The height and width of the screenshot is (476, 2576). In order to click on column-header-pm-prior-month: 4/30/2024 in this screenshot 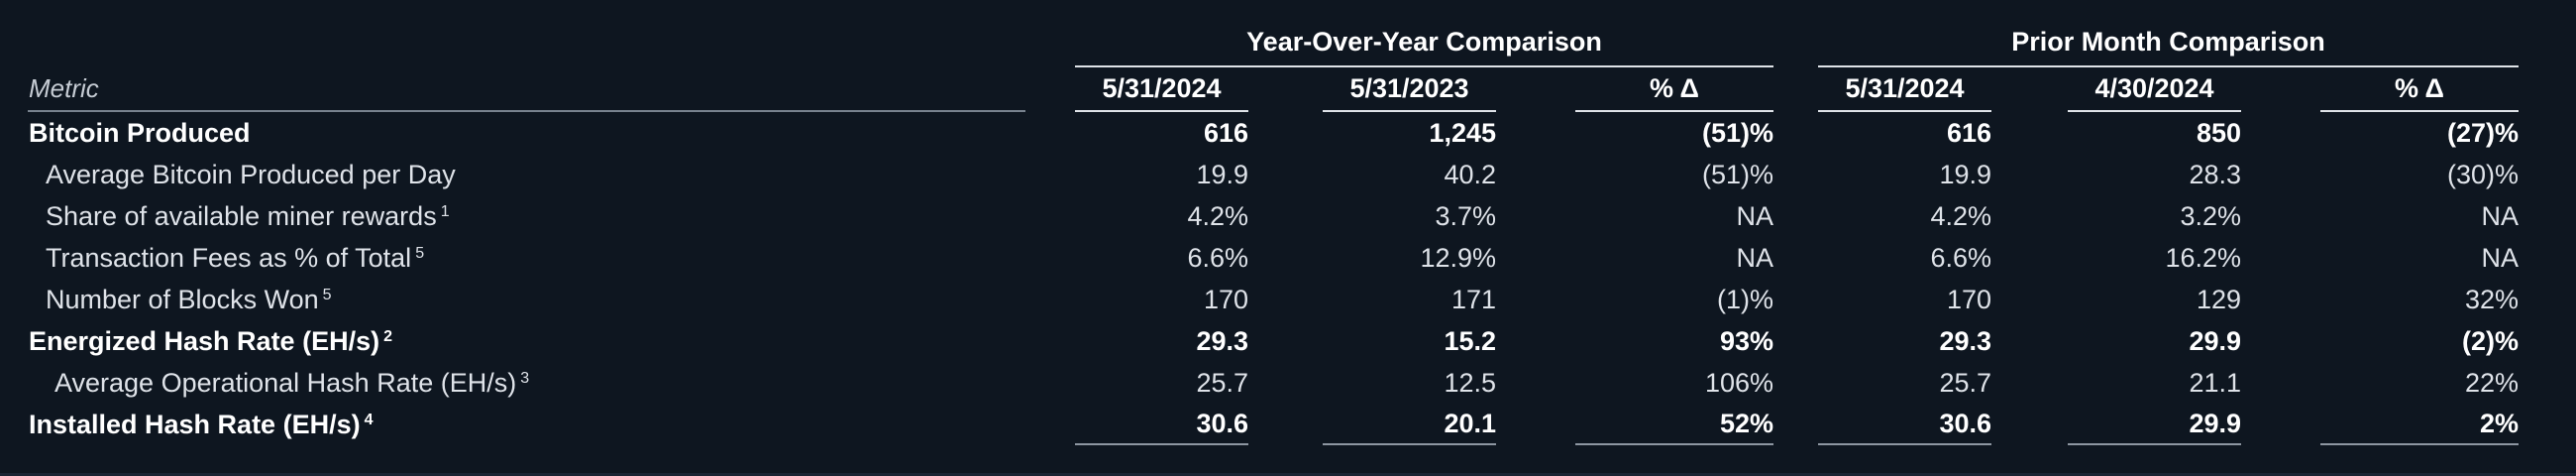, I will do `click(2154, 89)`.